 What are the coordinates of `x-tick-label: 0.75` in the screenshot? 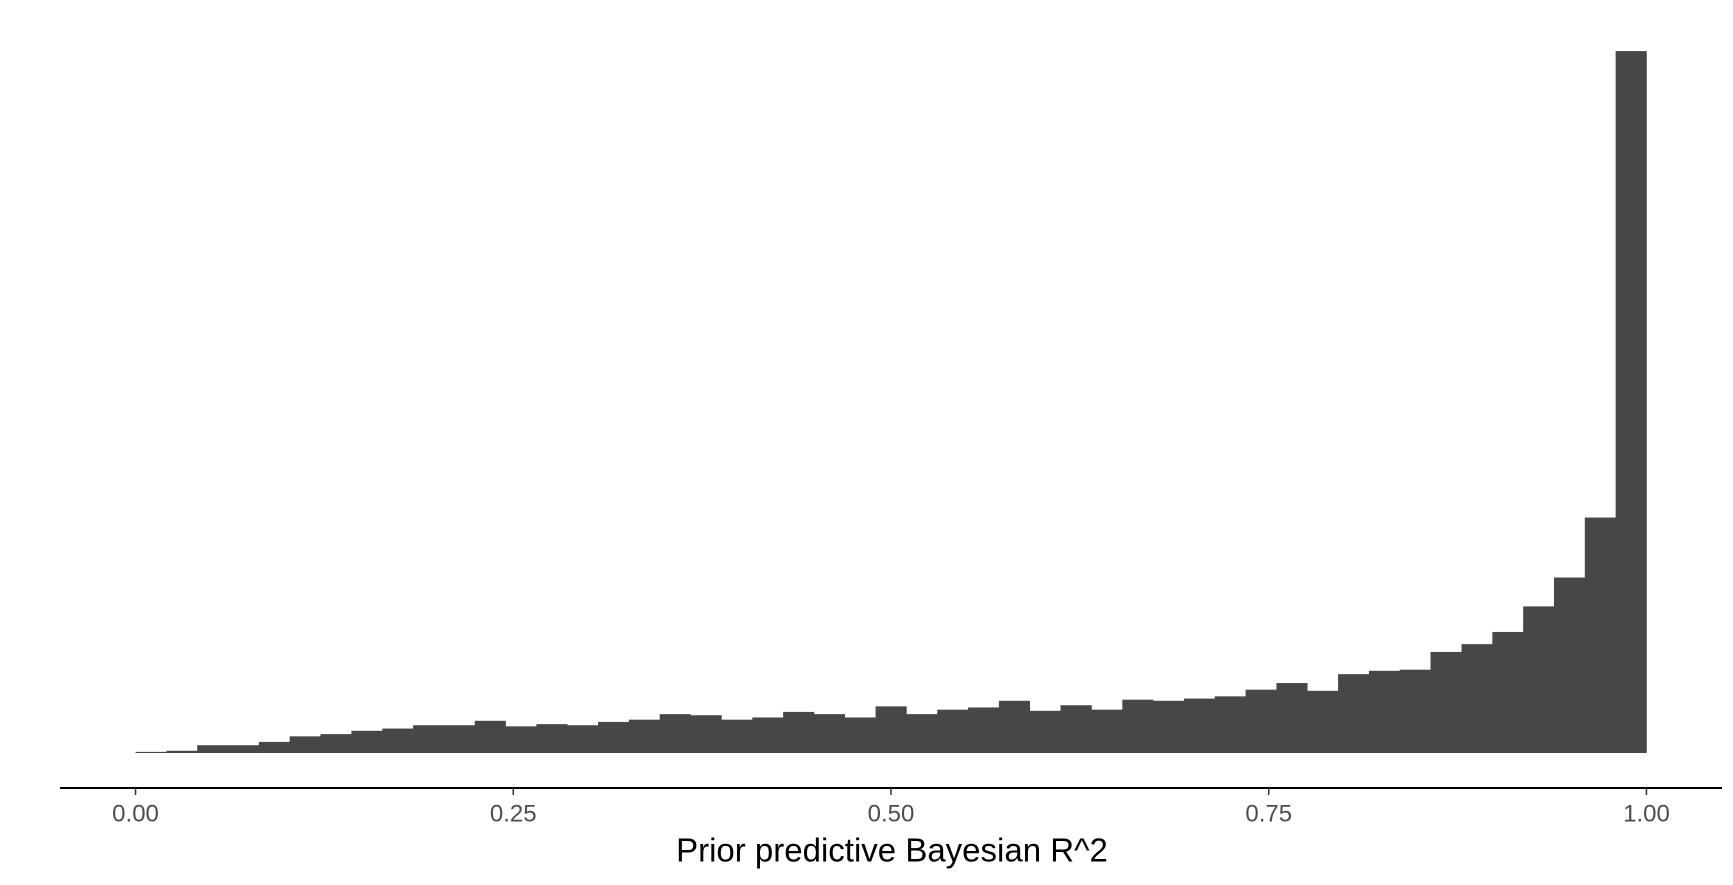 It's located at (1268, 813).